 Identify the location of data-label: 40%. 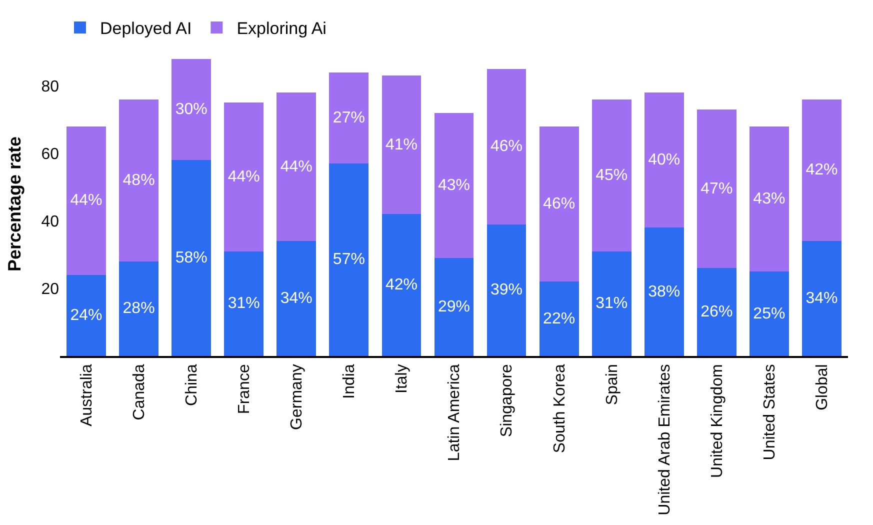
(664, 160).